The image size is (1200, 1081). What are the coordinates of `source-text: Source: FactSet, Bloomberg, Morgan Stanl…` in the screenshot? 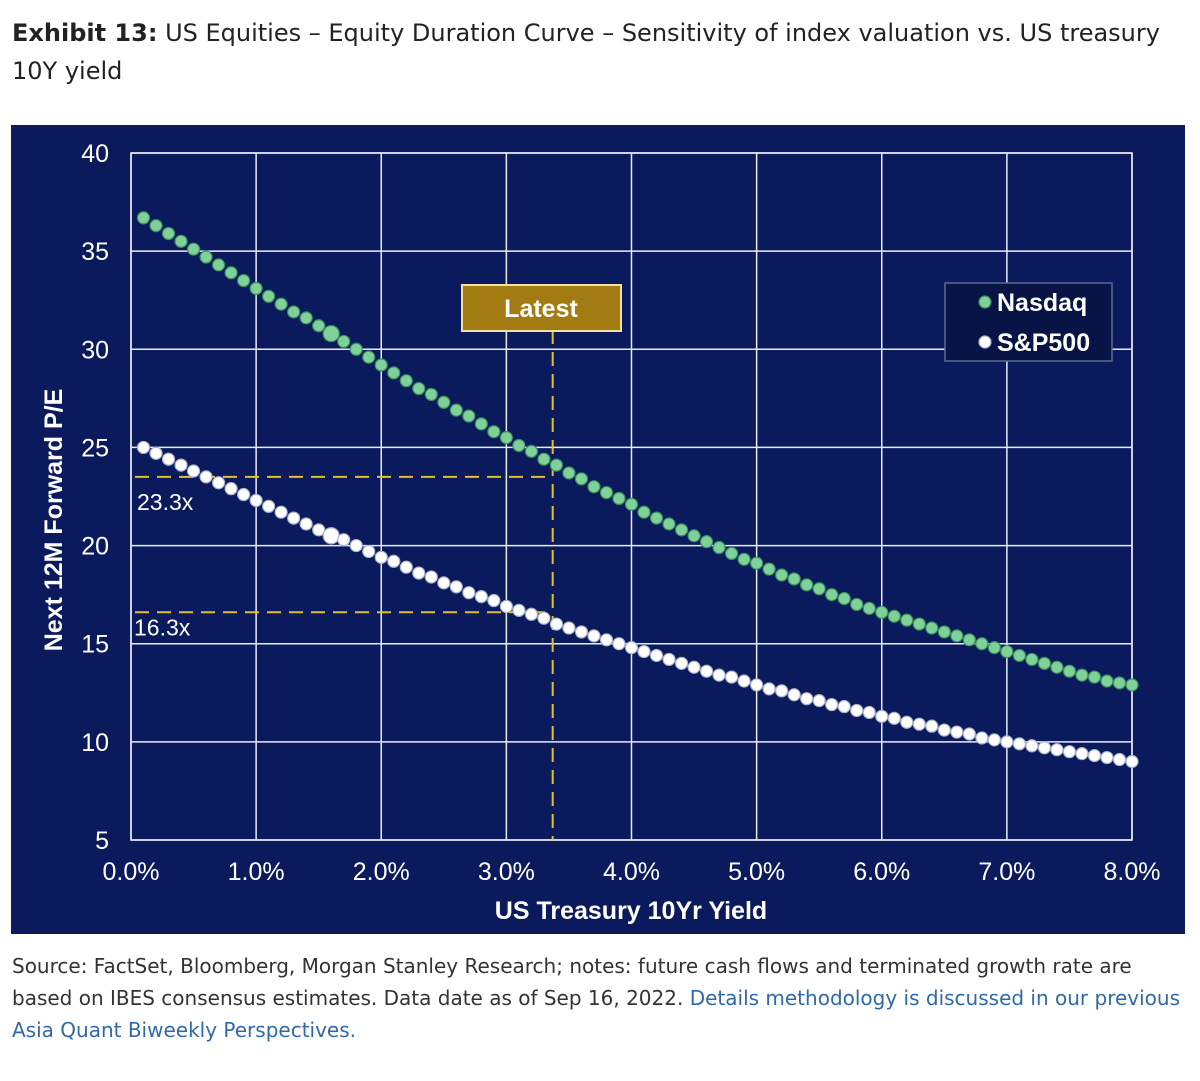 It's located at (572, 982).